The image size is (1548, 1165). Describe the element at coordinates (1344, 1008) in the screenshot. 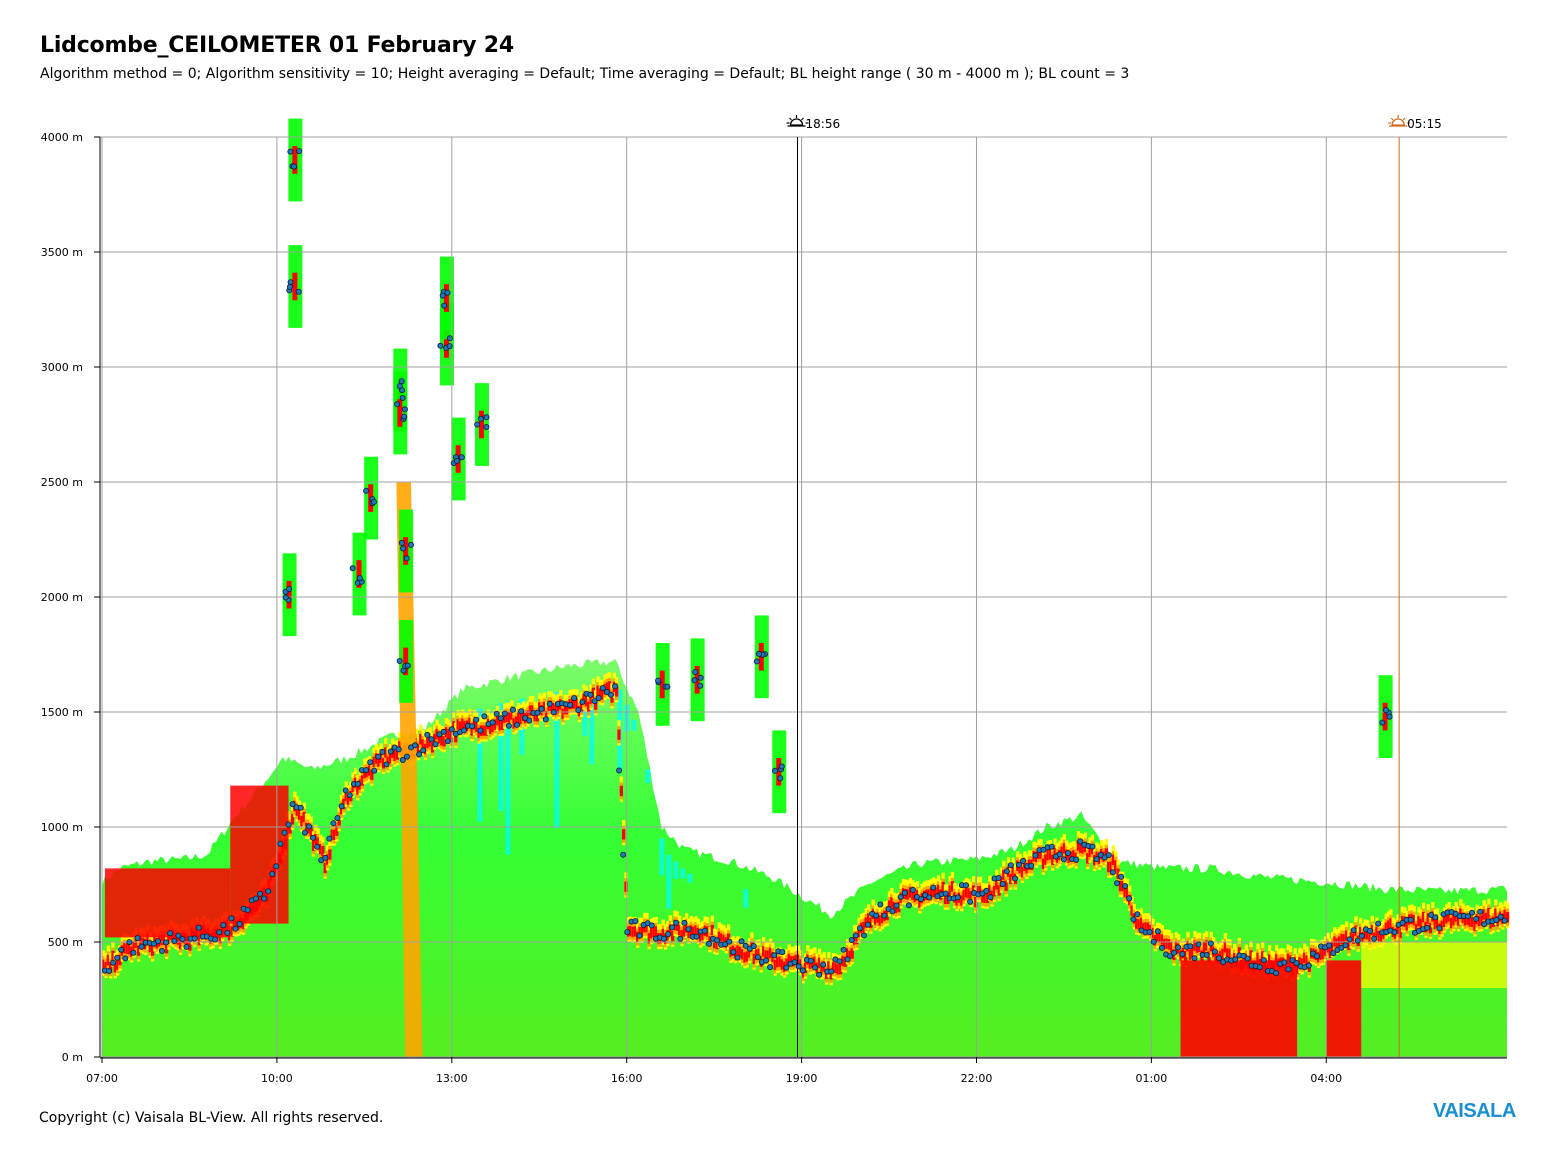

I see `night-red-block` at that location.